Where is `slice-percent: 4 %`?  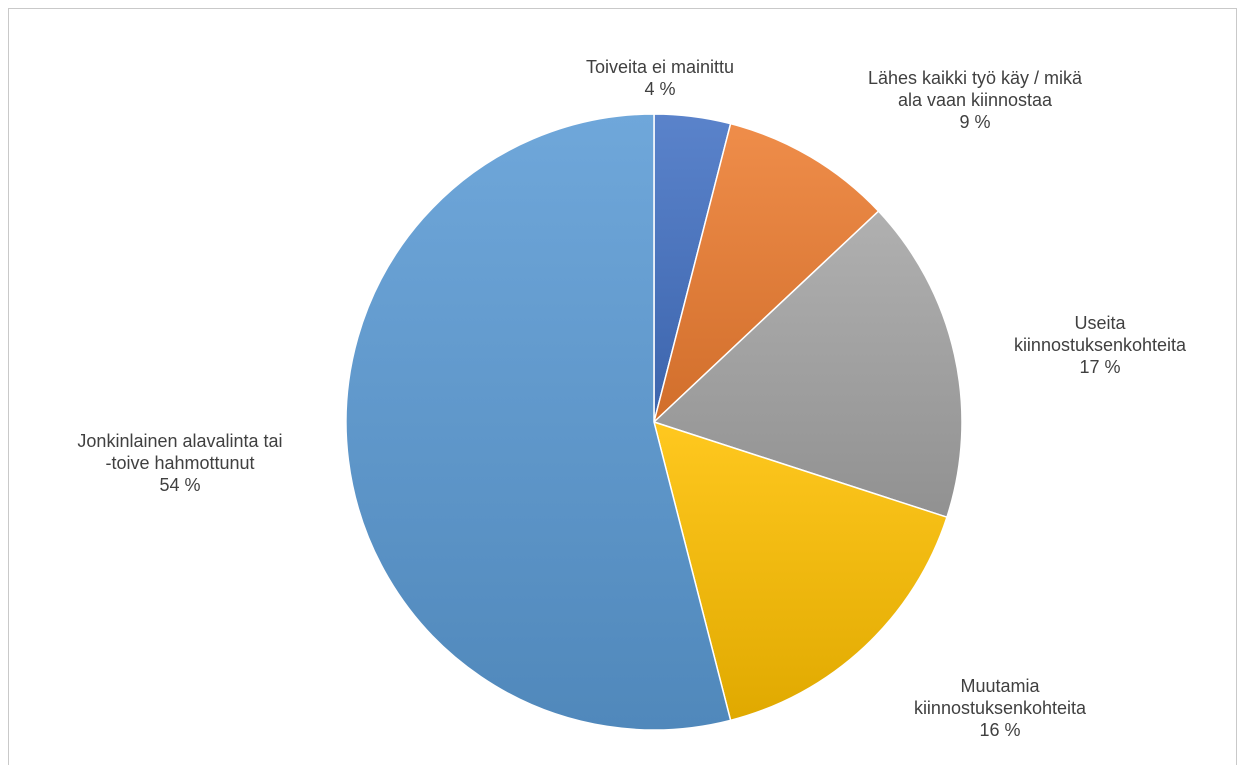 slice-percent: 4 % is located at coordinates (660, 89).